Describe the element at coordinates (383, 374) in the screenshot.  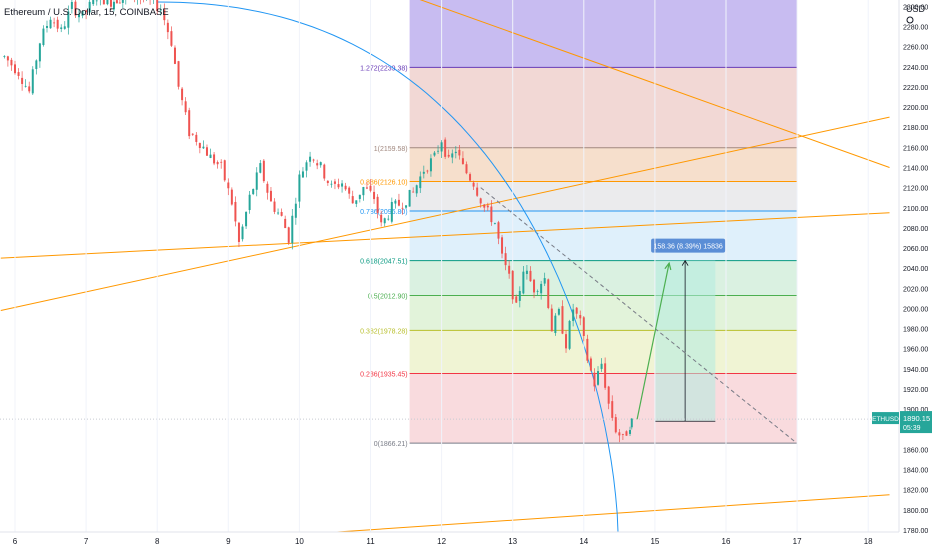
I see `fib-level-label: 0.236(1935.45)` at that location.